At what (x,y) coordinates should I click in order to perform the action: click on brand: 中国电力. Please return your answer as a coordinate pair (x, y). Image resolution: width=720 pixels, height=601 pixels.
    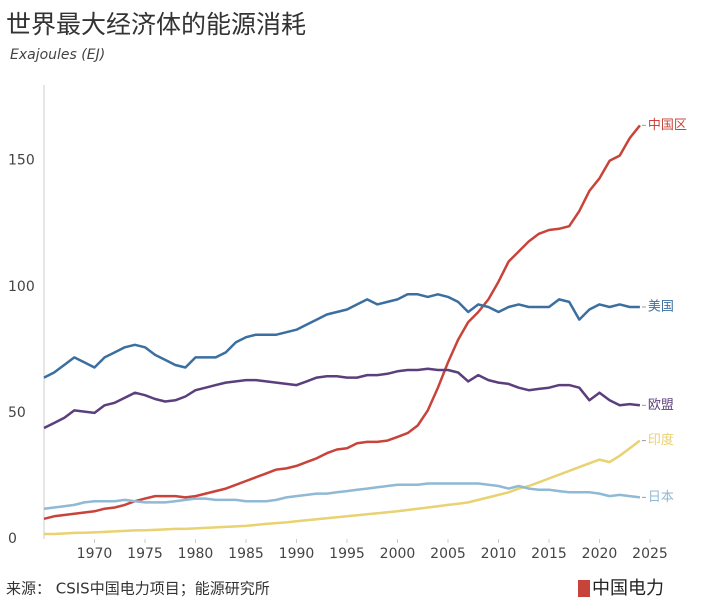
    Looking at the image, I should click on (628, 588).